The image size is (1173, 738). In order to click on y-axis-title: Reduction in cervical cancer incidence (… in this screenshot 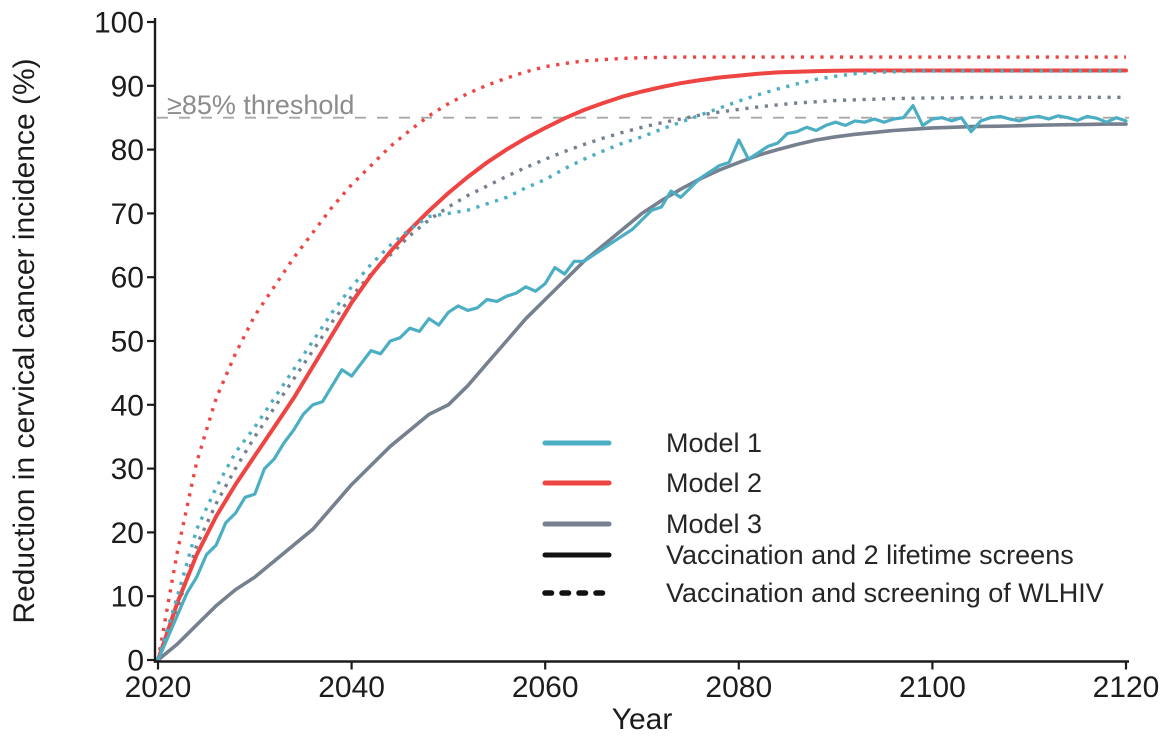, I will do `click(24, 340)`.